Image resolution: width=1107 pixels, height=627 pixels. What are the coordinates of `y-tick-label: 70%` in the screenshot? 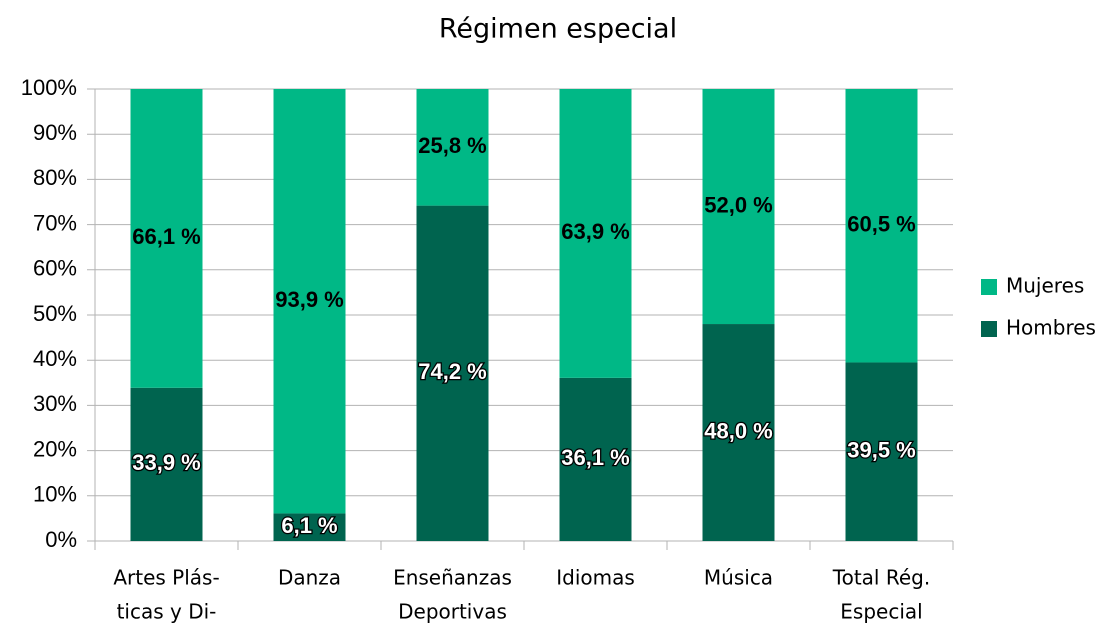 It's located at (55, 222).